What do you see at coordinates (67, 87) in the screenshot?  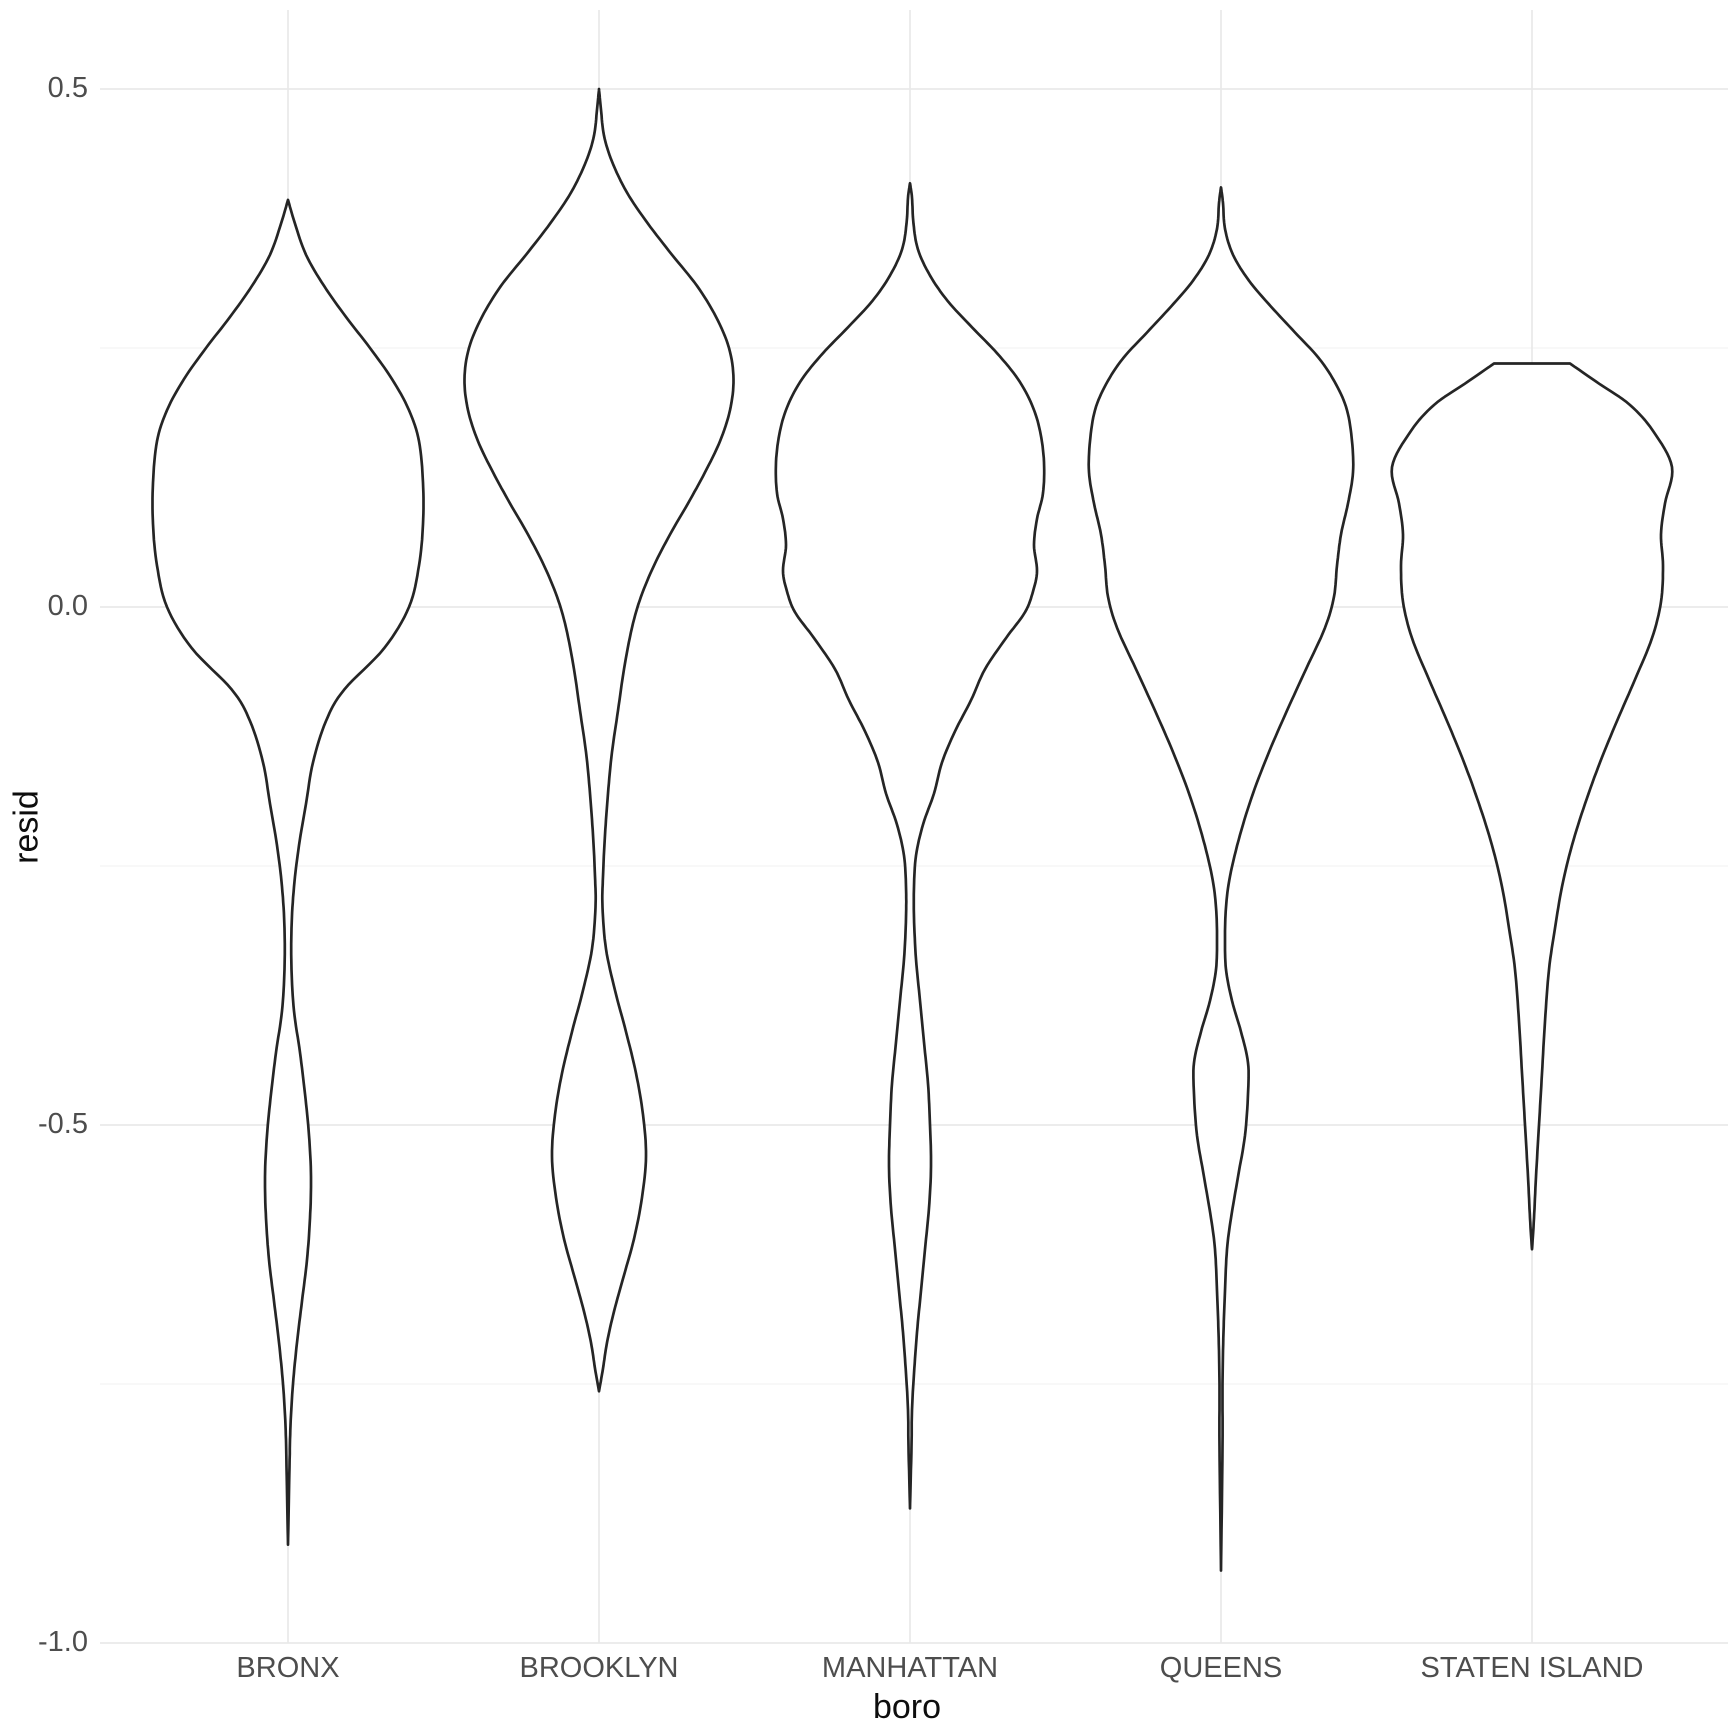 I see `y-tick-label: 0.5` at bounding box center [67, 87].